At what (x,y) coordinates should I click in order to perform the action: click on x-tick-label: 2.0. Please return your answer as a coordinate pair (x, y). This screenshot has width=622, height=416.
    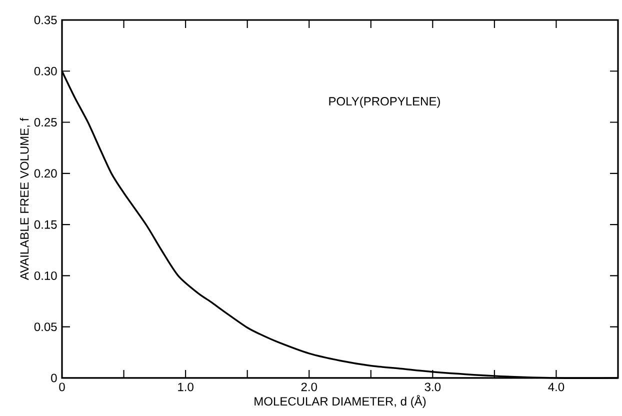
    Looking at the image, I should click on (309, 387).